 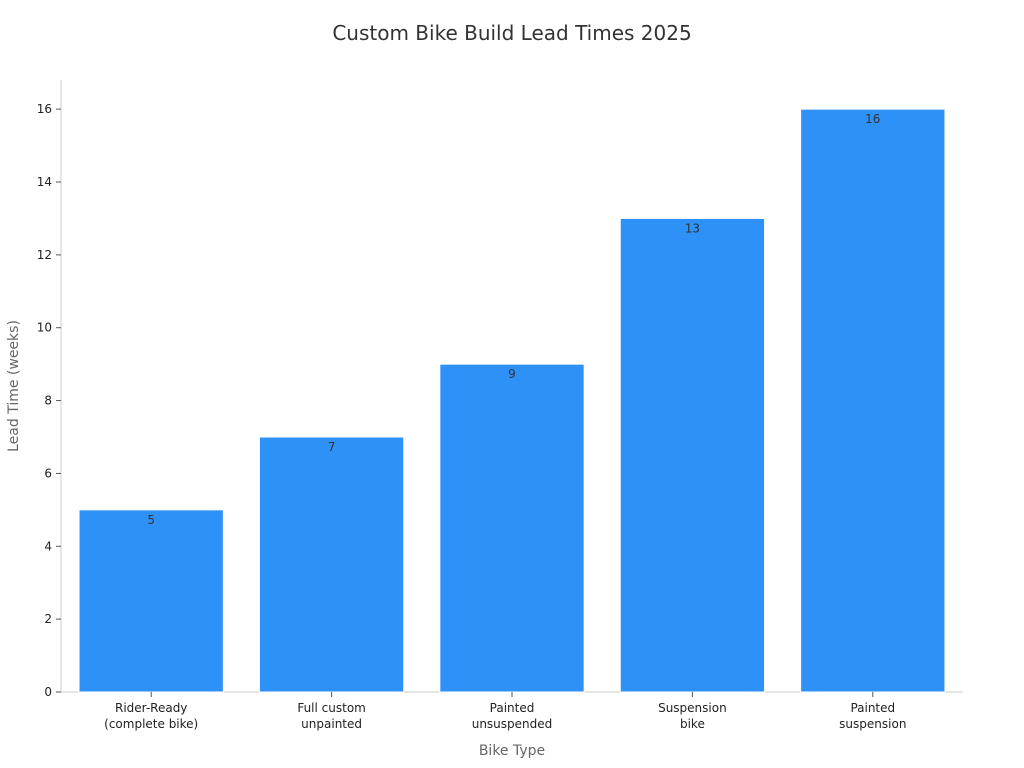 I want to click on chart-title: Custom Bike Build Lead Times 2025, so click(x=511, y=33).